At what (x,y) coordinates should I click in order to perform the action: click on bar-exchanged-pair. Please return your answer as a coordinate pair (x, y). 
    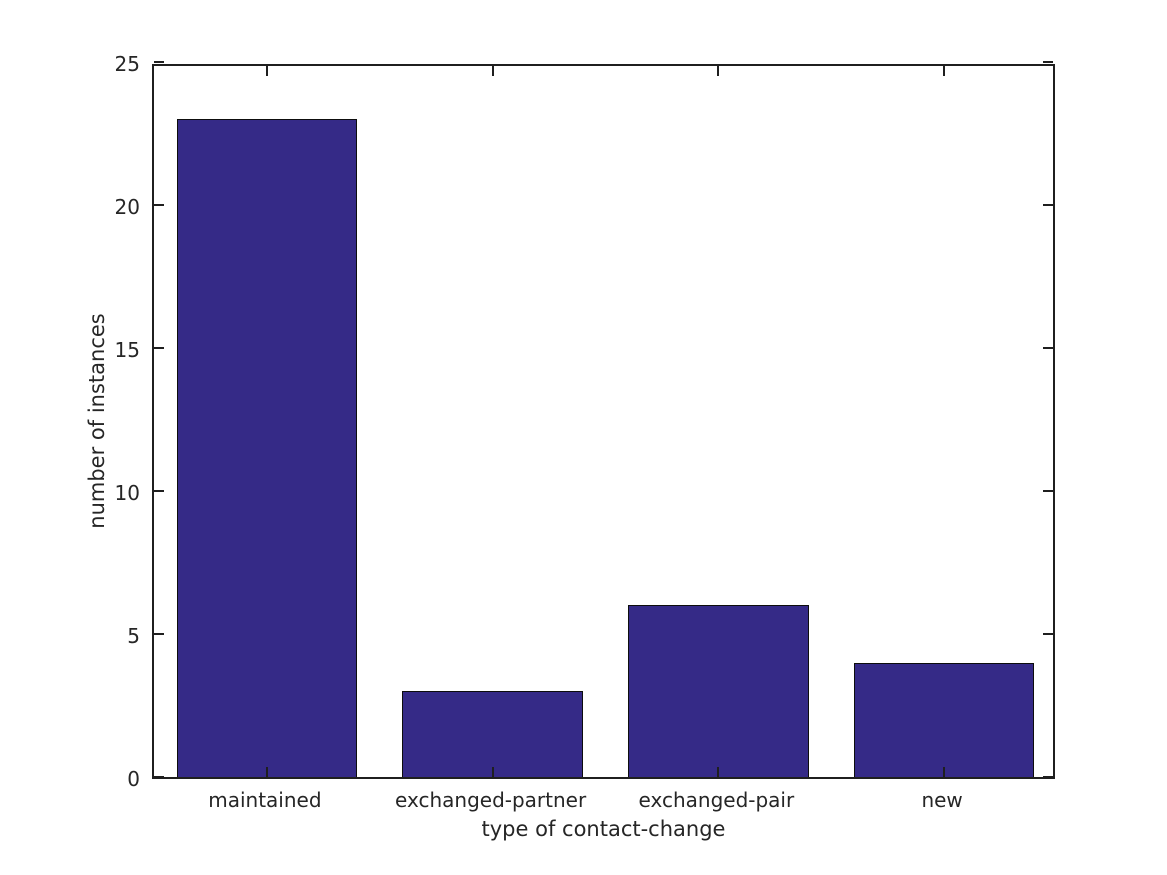
    Looking at the image, I should click on (718, 691).